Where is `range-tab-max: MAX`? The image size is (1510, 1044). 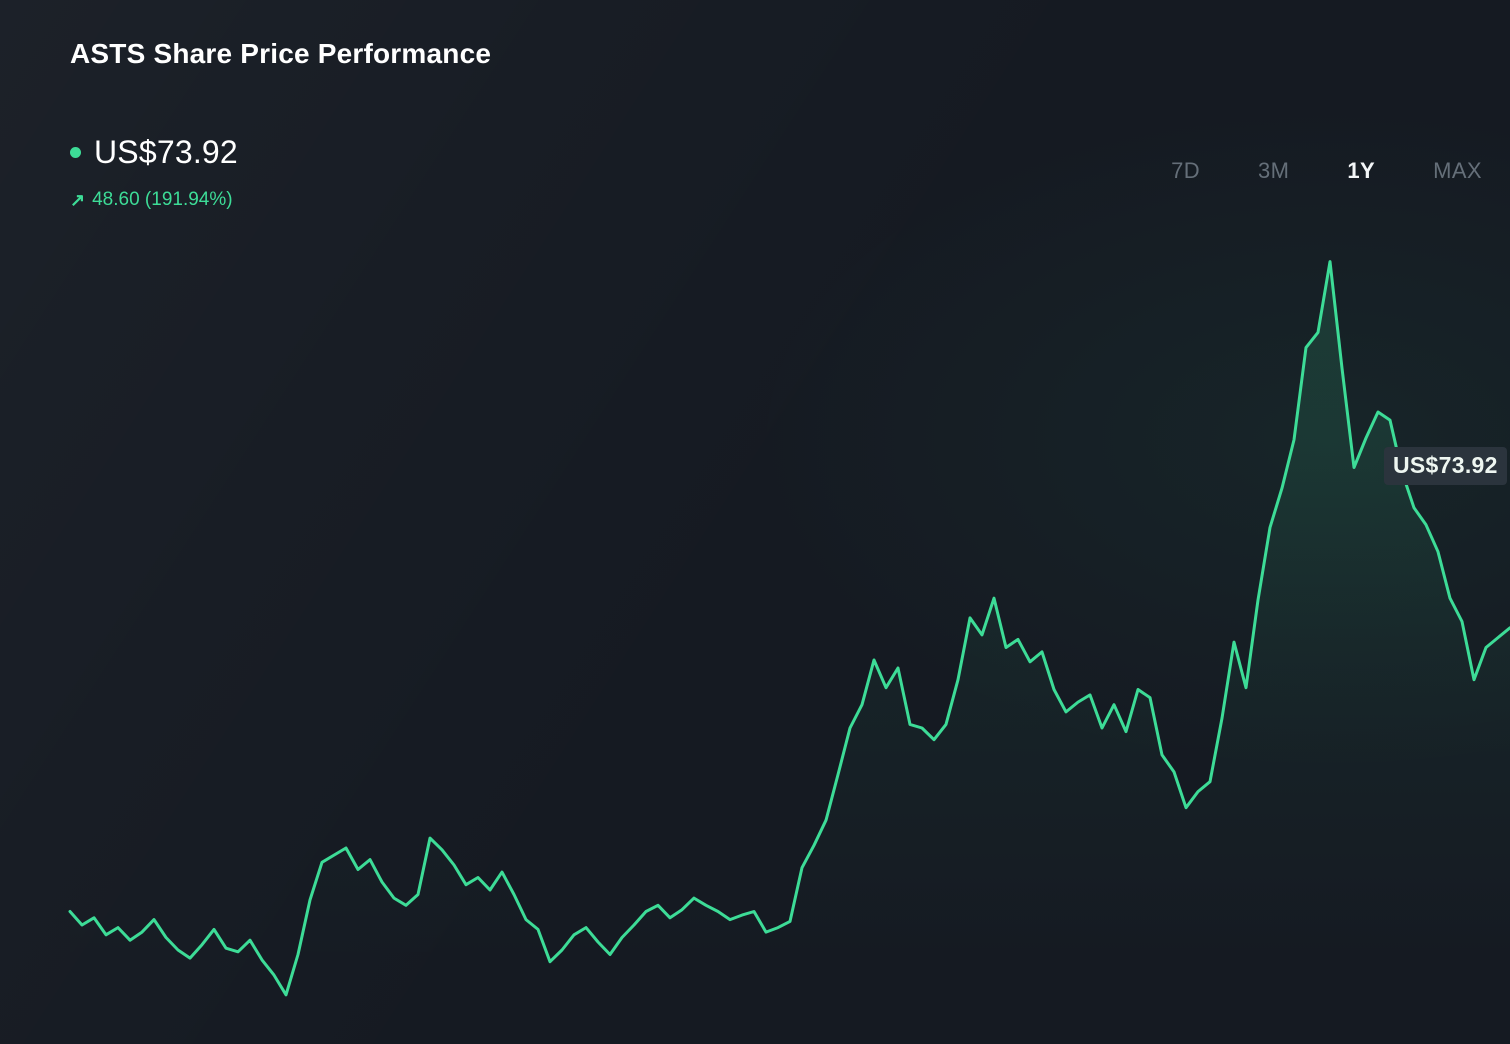
range-tab-max: MAX is located at coordinates (1457, 170).